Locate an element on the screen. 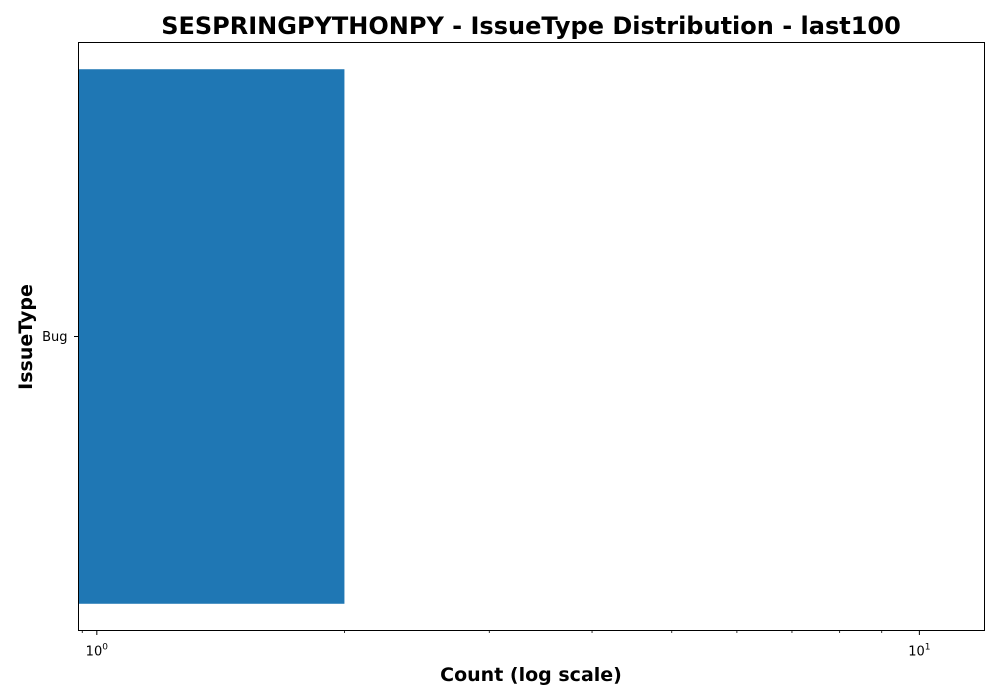 Image resolution: width=1000 pixels, height=700 pixels. y-ticks-layer: Bug is located at coordinates (60, 337).